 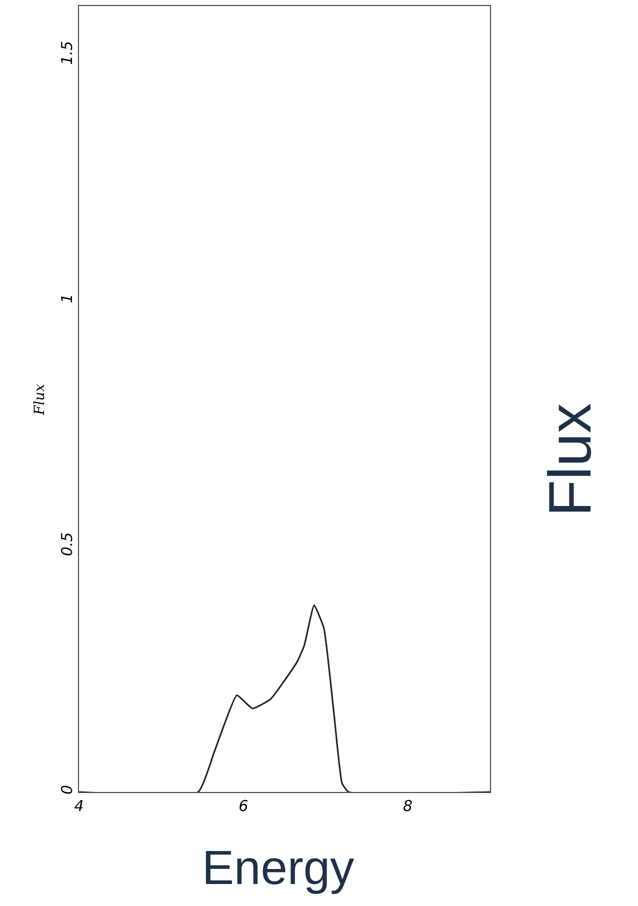 What do you see at coordinates (79, 806) in the screenshot?
I see `x-tick-label: 4` at bounding box center [79, 806].